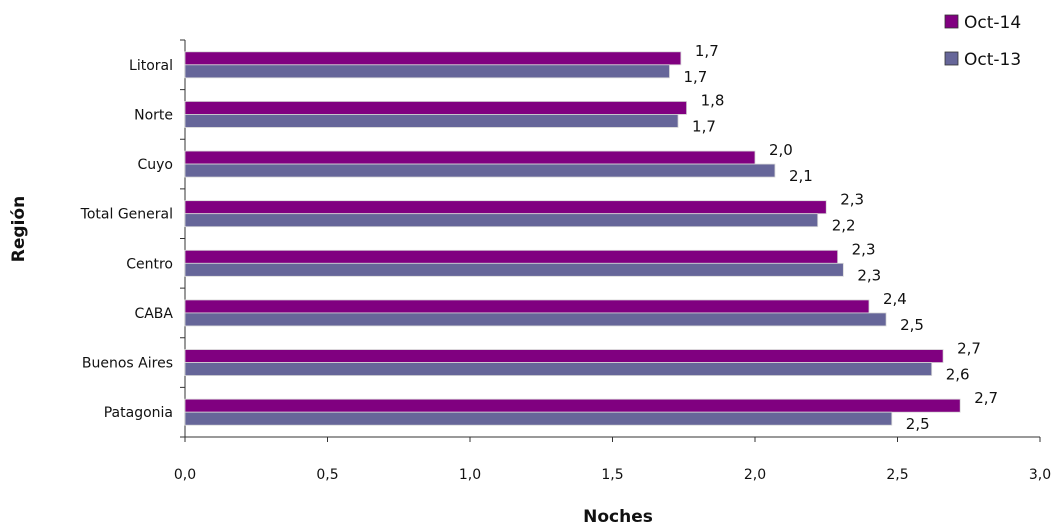 The height and width of the screenshot is (527, 1054). What do you see at coordinates (470, 157) in the screenshot?
I see `bar-oct-14-cuyo` at bounding box center [470, 157].